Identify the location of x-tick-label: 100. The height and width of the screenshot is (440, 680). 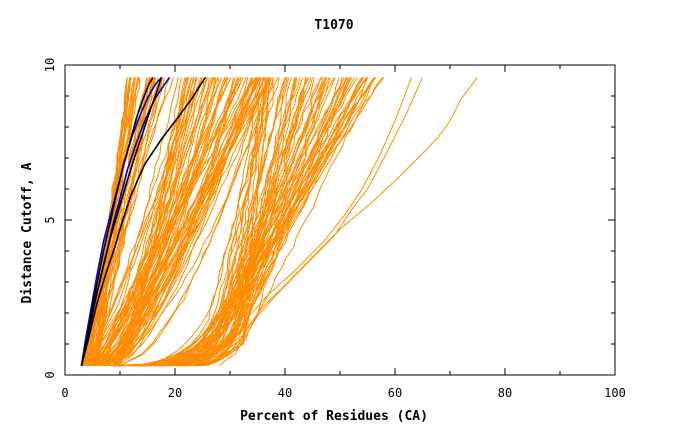
(615, 393).